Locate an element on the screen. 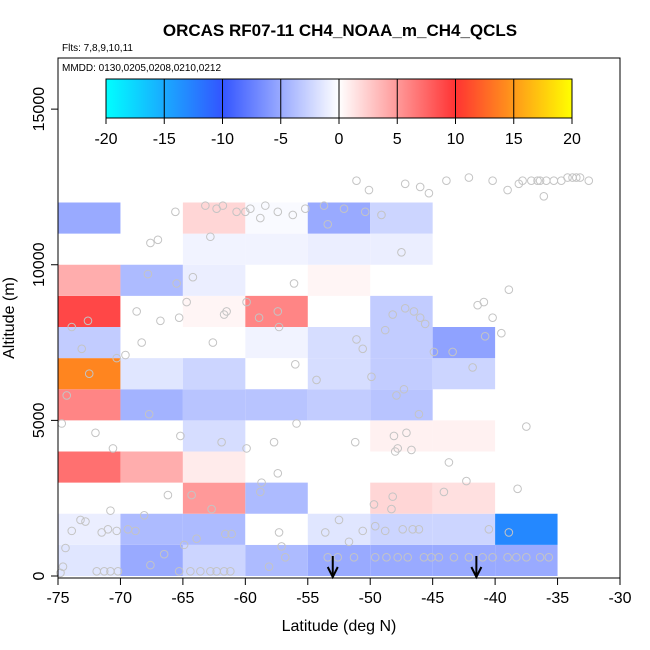 The width and height of the screenshot is (650, 650). colorbar-tick-label: -10 is located at coordinates (222, 139).